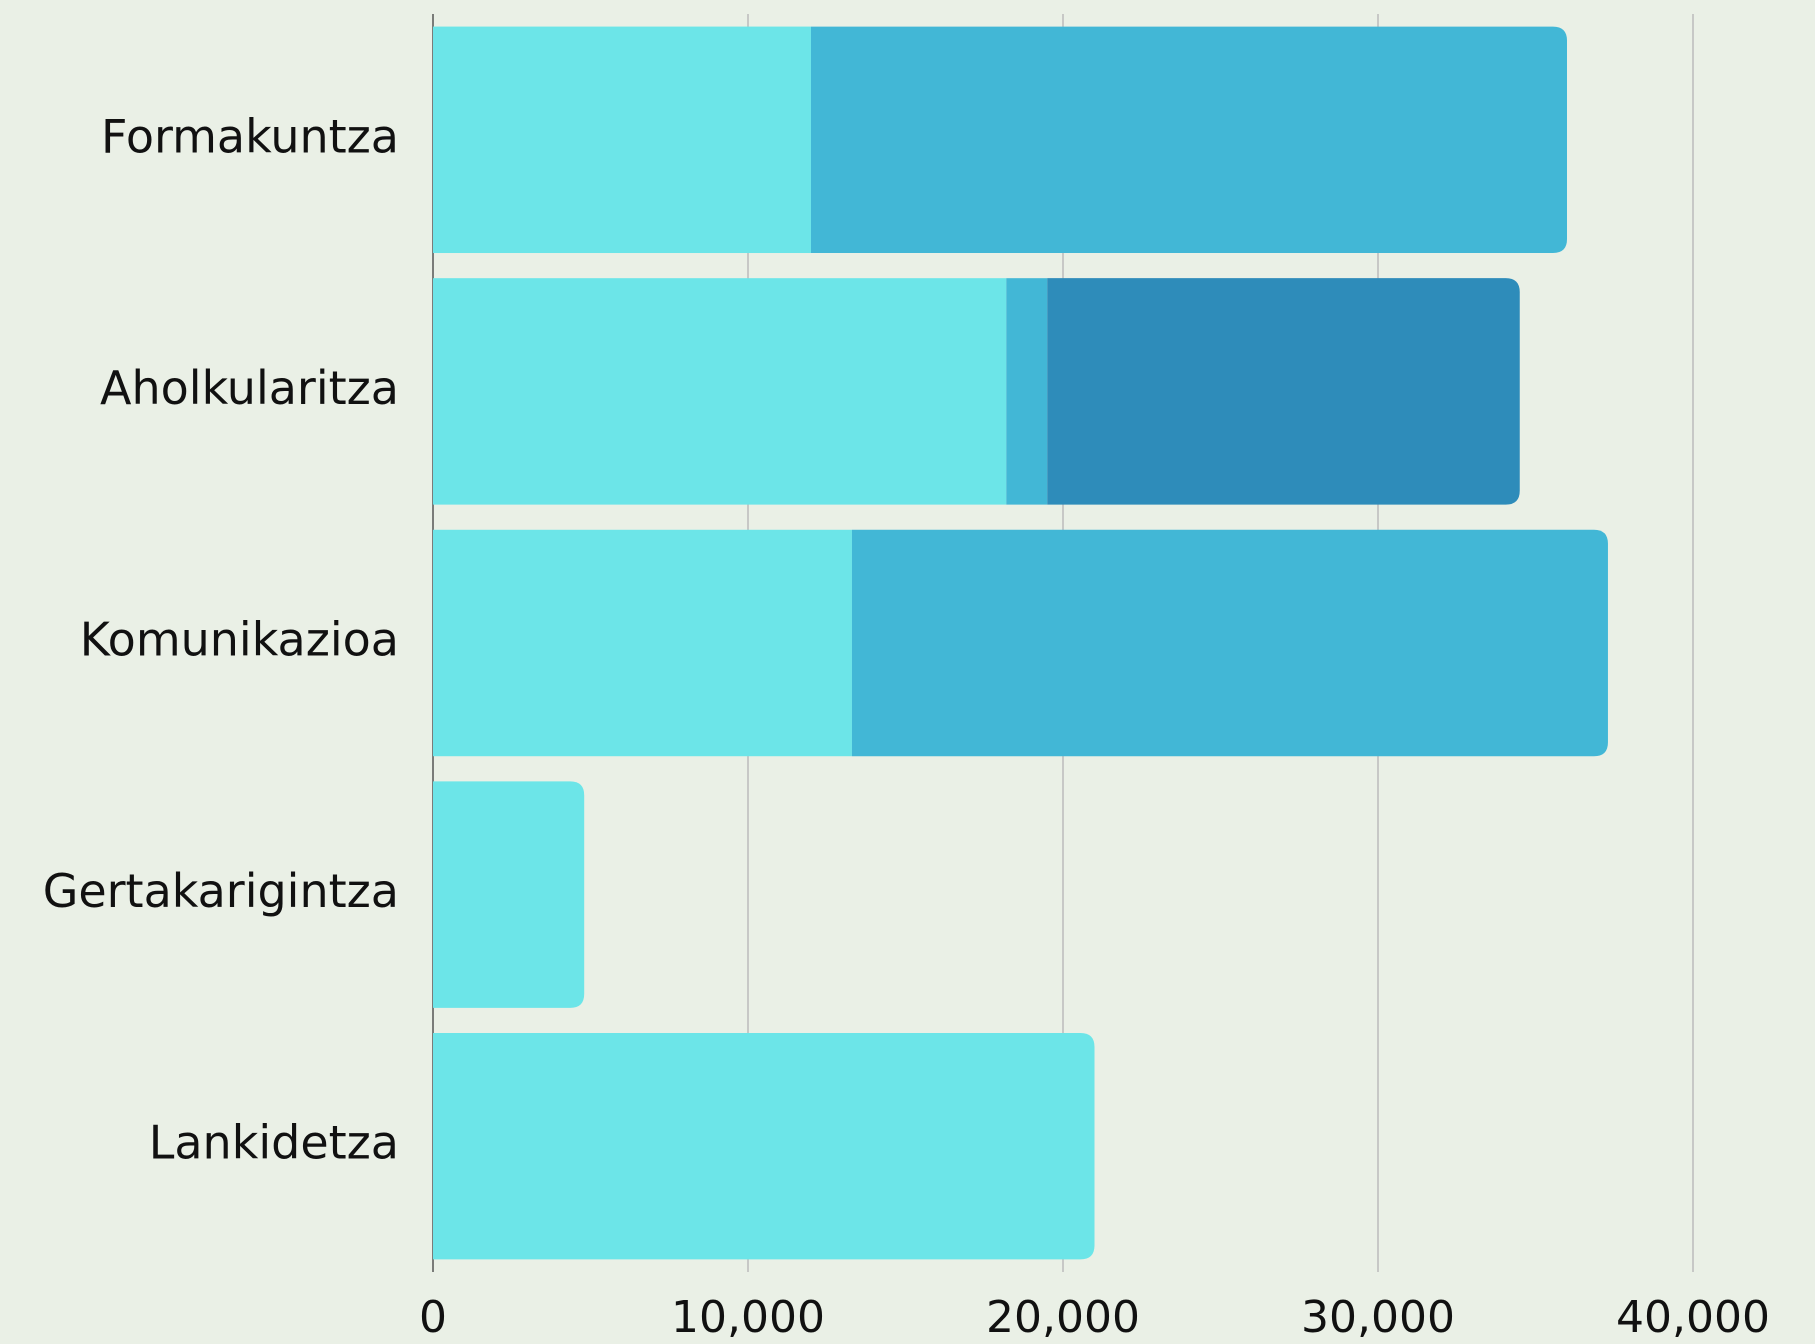 Image resolution: width=1815 pixels, height=1344 pixels. What do you see at coordinates (221, 891) in the screenshot?
I see `y-tick-label: Gertakarigintza` at bounding box center [221, 891].